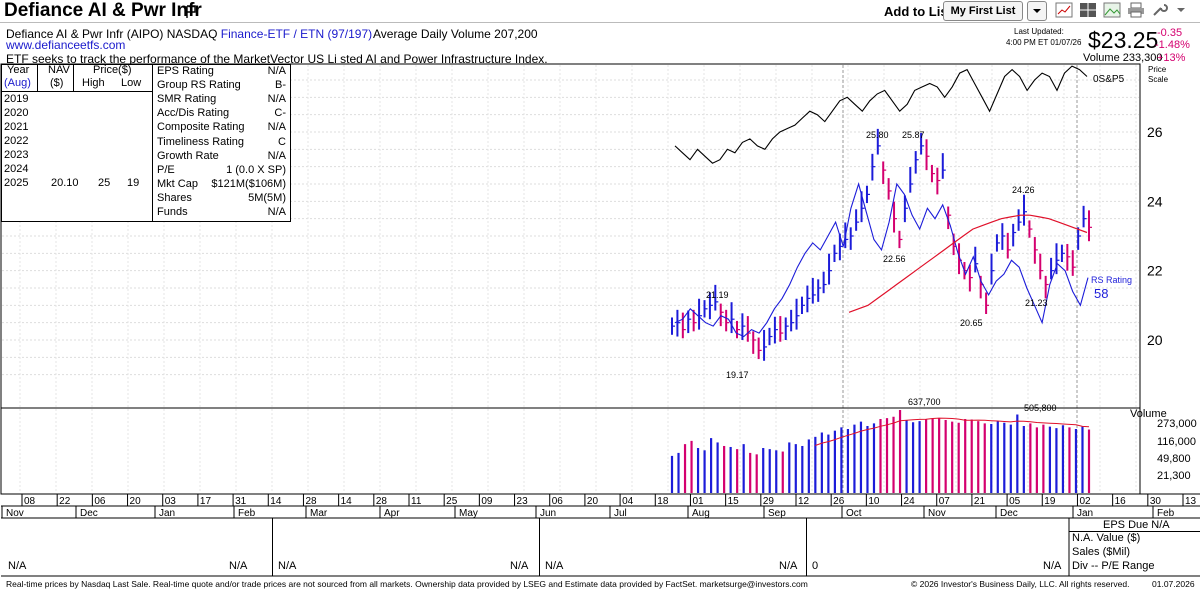 This screenshot has width=1200, height=592. I want to click on ticker-exchange: (AIPO) NASDAQ, so click(172, 34).